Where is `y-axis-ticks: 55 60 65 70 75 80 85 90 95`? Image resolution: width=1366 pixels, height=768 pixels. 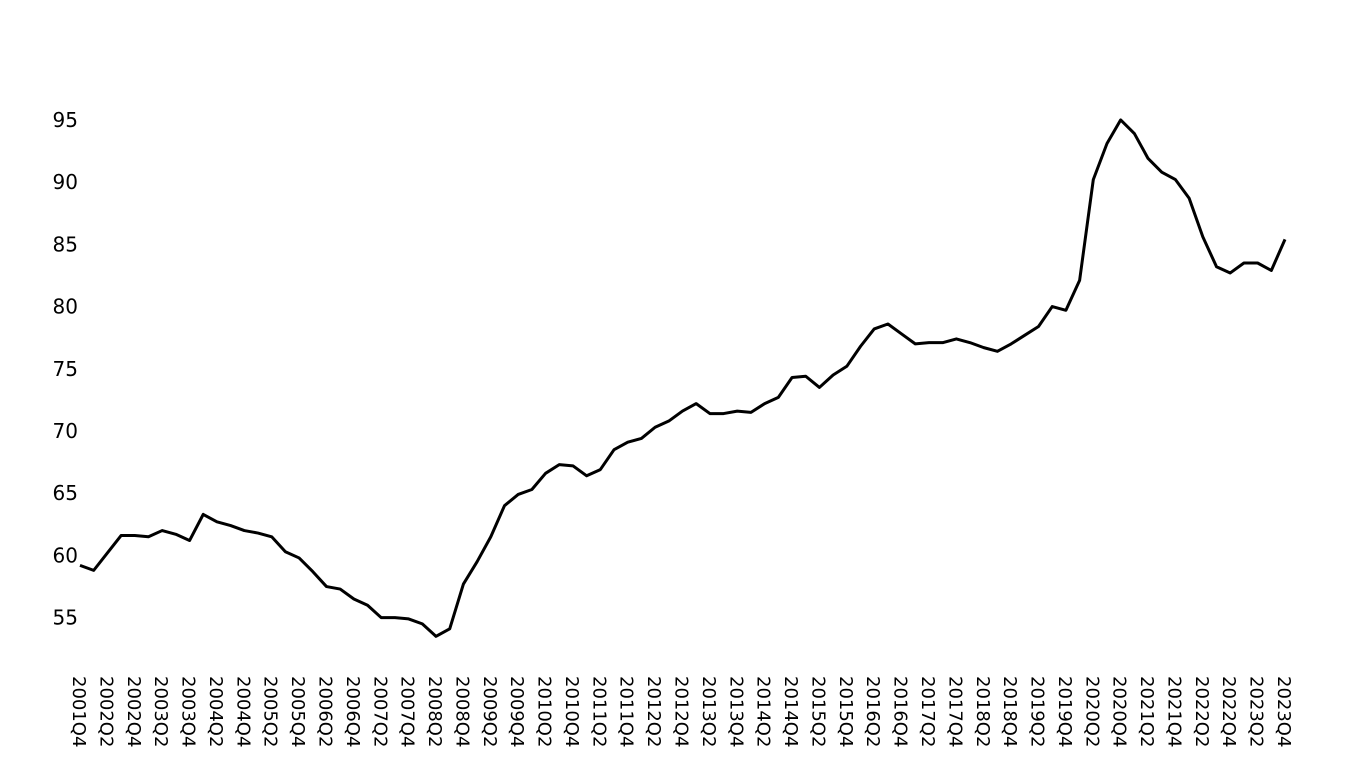
y-axis-ticks: 55 60 65 70 75 80 85 90 95 is located at coordinates (65, 369).